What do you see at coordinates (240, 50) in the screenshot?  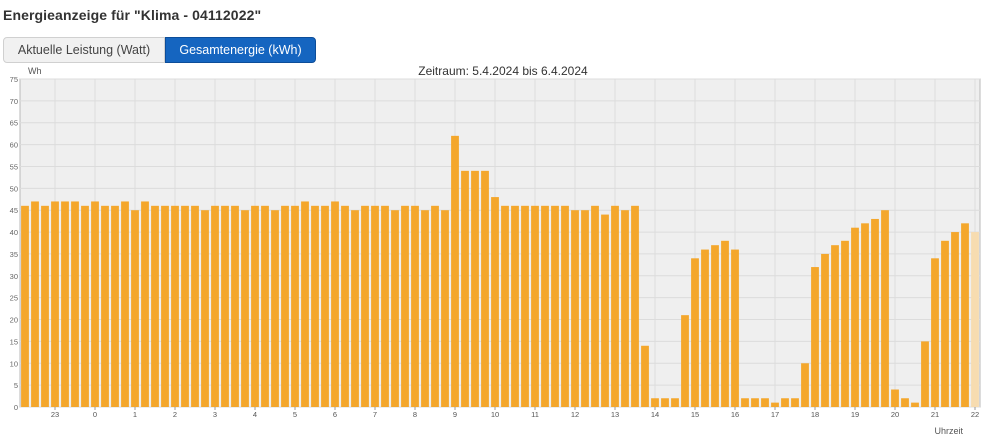 I see `tab-total-energy: Gesamtenergie (kWh)` at bounding box center [240, 50].